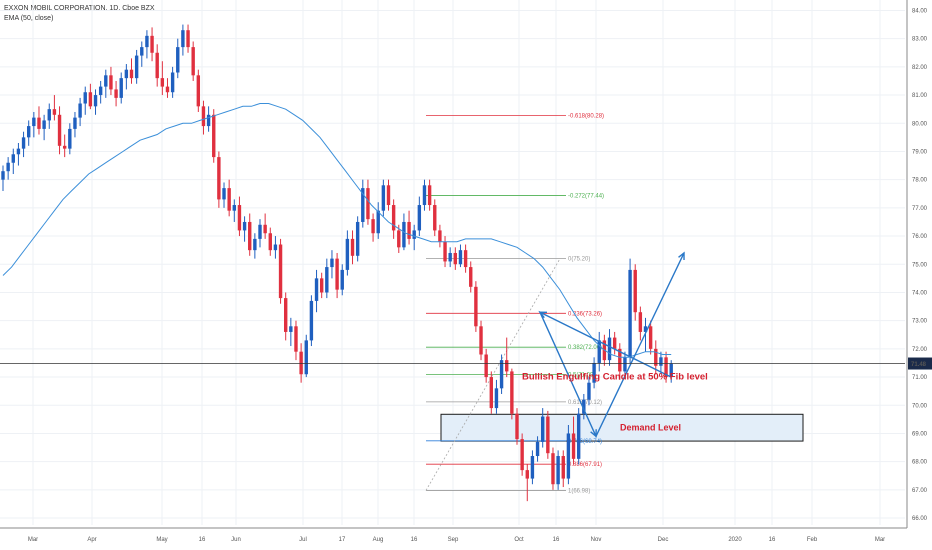 The width and height of the screenshot is (932, 550). What do you see at coordinates (920, 181) in the screenshot?
I see `y-tick-label: 78.00` at bounding box center [920, 181].